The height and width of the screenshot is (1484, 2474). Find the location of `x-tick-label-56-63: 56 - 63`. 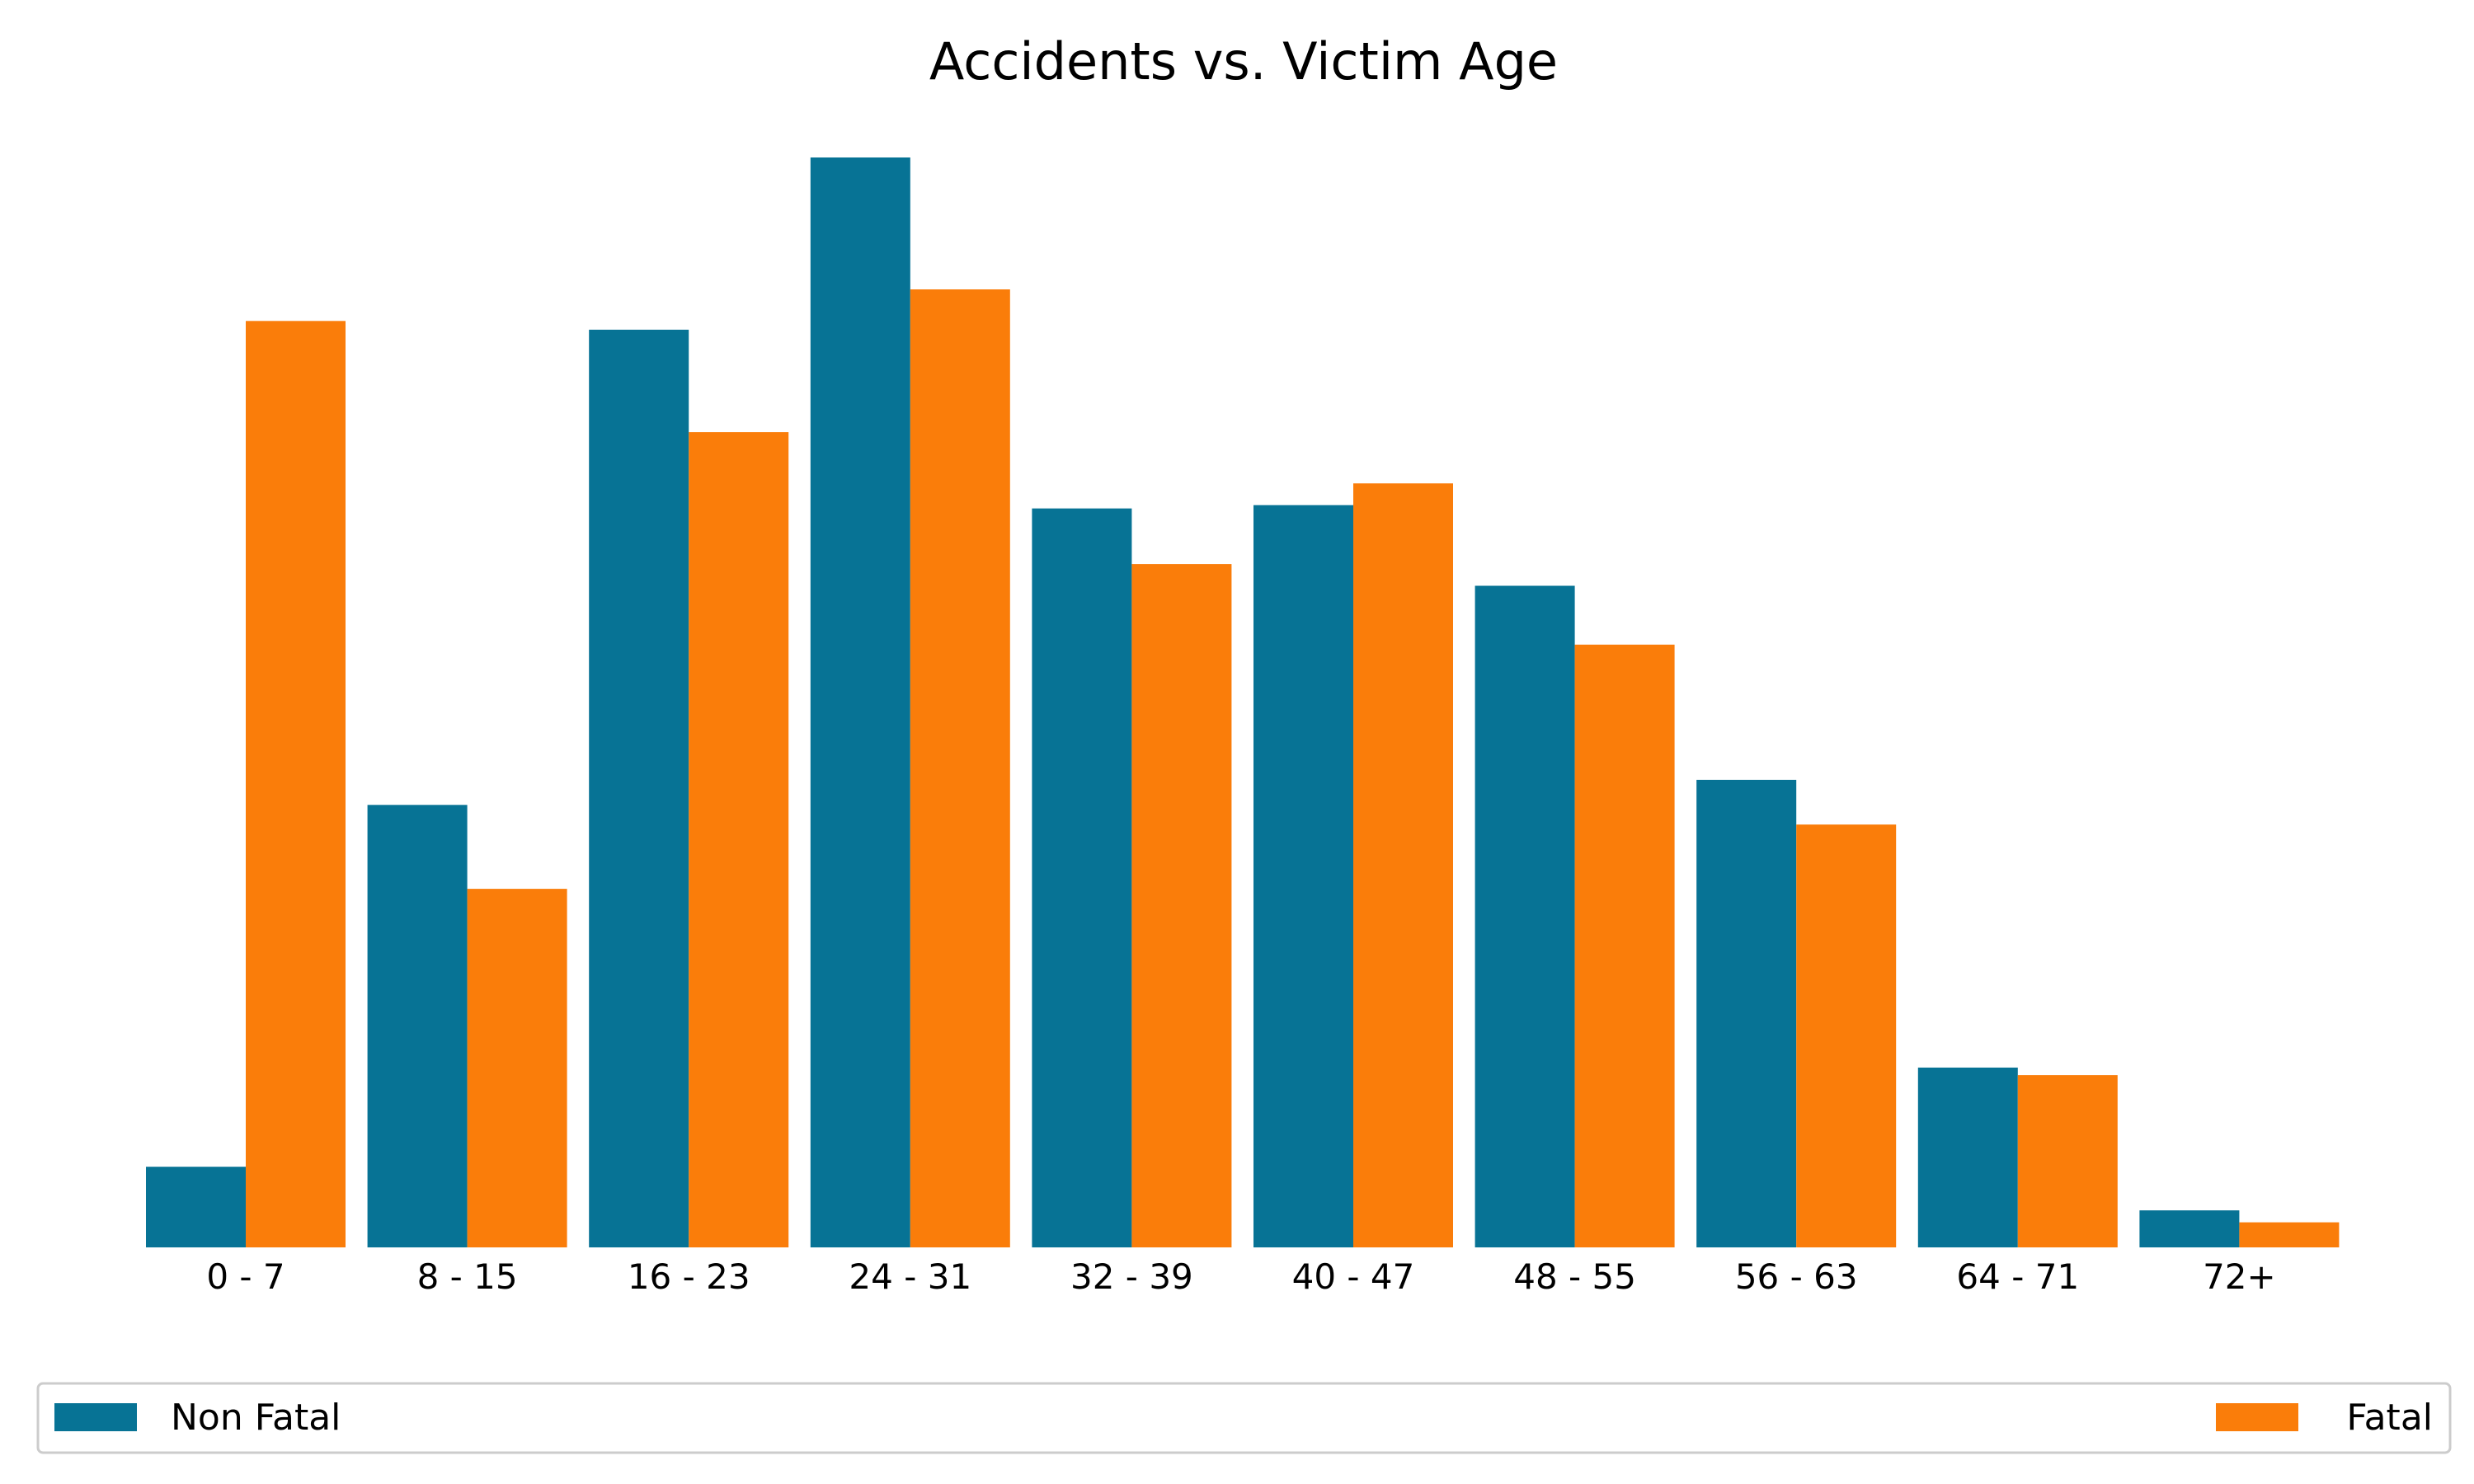

x-tick-label-56-63: 56 - 63 is located at coordinates (1796, 1276).